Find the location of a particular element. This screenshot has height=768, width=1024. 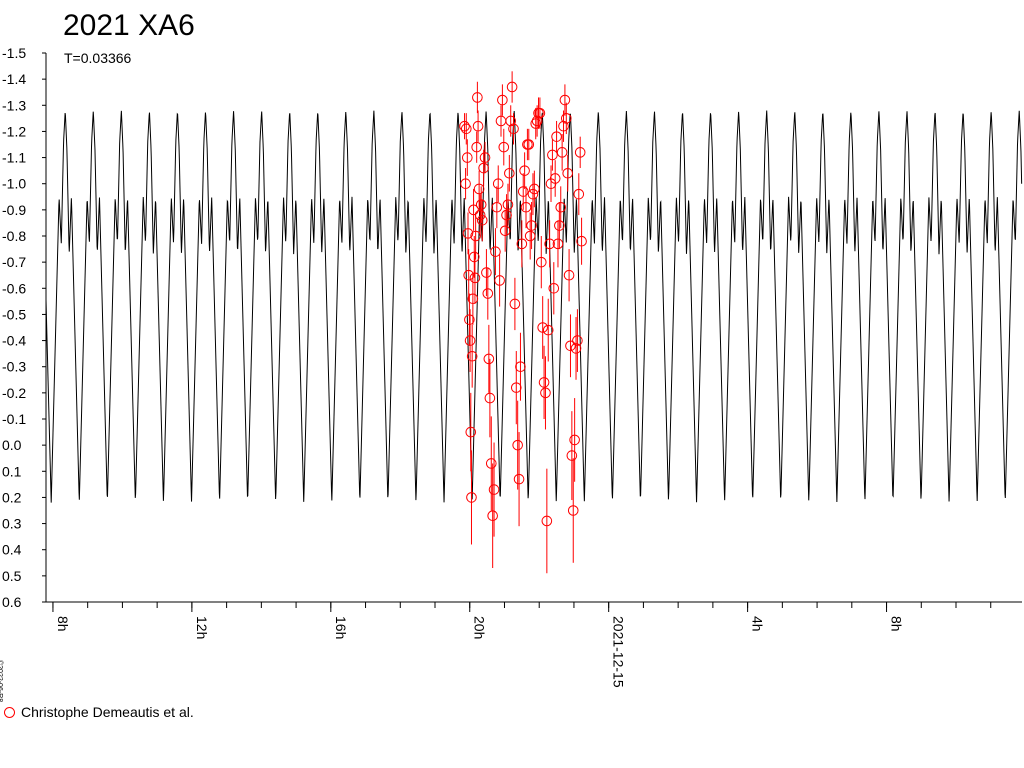

y-tick: -1.4 is located at coordinates (24, 79).